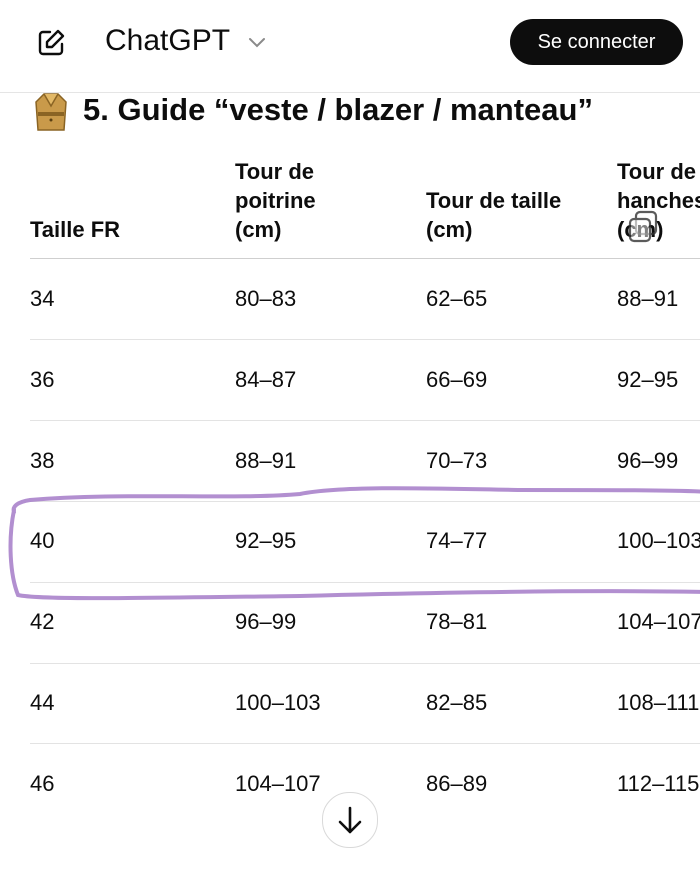 The image size is (700, 879). What do you see at coordinates (643, 226) in the screenshot?
I see `copy-icon` at bounding box center [643, 226].